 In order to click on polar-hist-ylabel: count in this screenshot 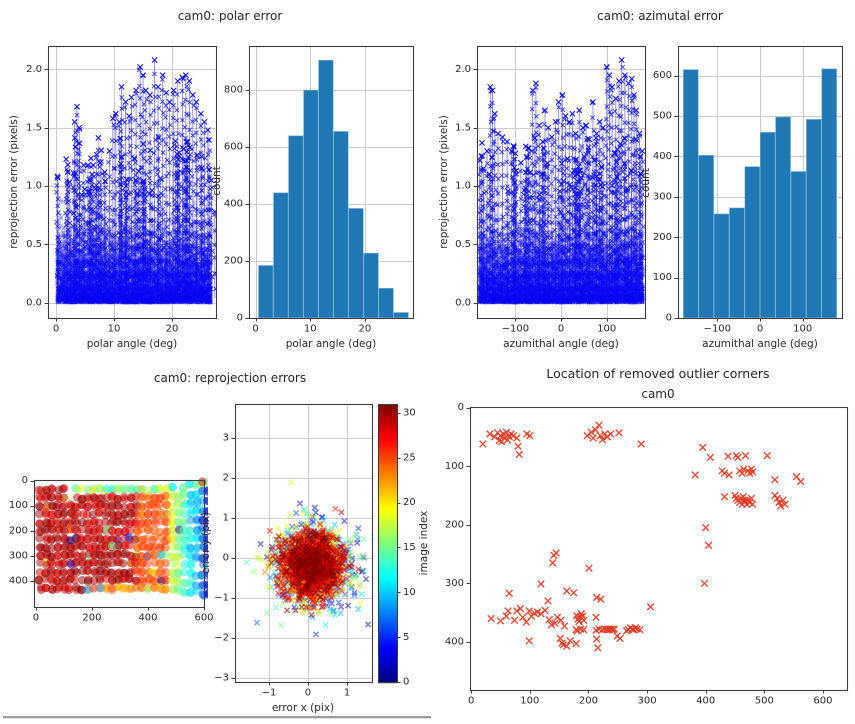, I will do `click(217, 181)`.